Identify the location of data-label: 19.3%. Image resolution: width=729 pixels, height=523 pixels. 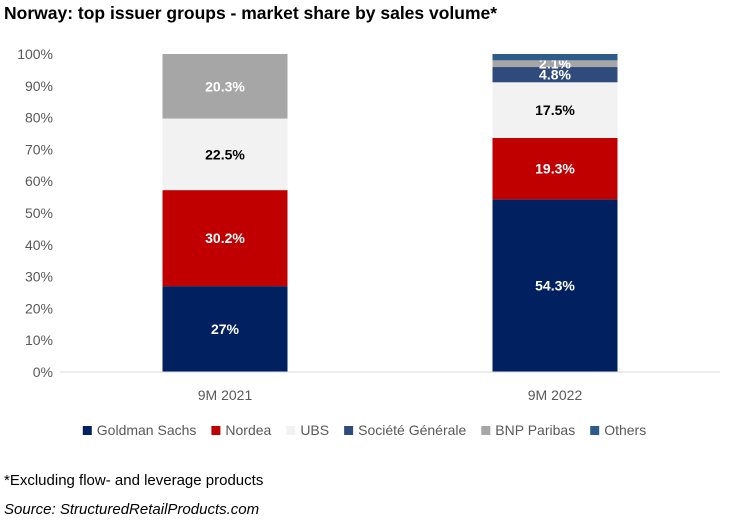
(555, 169).